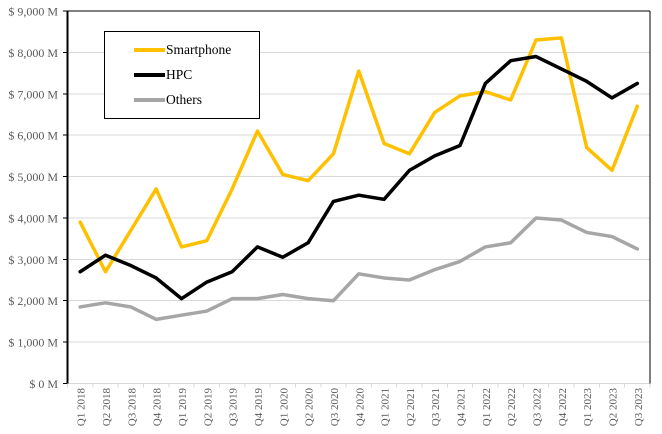 Image resolution: width=662 pixels, height=434 pixels. What do you see at coordinates (132, 407) in the screenshot?
I see `svg-text: Q3 2018` at bounding box center [132, 407].